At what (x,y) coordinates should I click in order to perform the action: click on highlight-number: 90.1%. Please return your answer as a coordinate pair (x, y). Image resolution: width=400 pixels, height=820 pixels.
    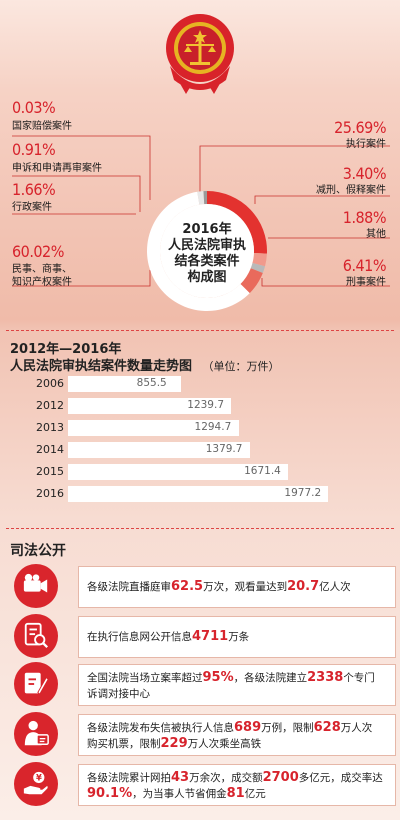
    Looking at the image, I should click on (110, 793).